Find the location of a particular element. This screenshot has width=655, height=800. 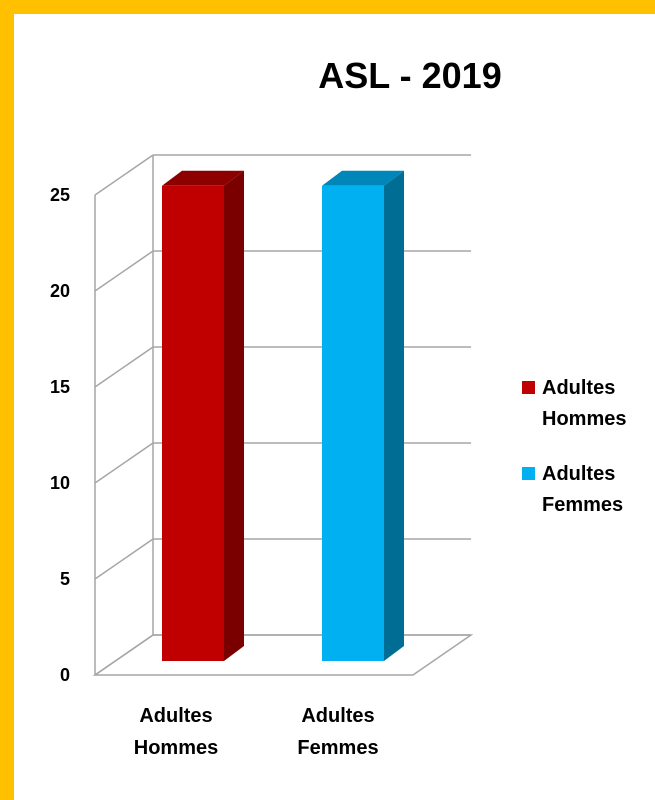

legend-label: Hommes is located at coordinates (584, 419).